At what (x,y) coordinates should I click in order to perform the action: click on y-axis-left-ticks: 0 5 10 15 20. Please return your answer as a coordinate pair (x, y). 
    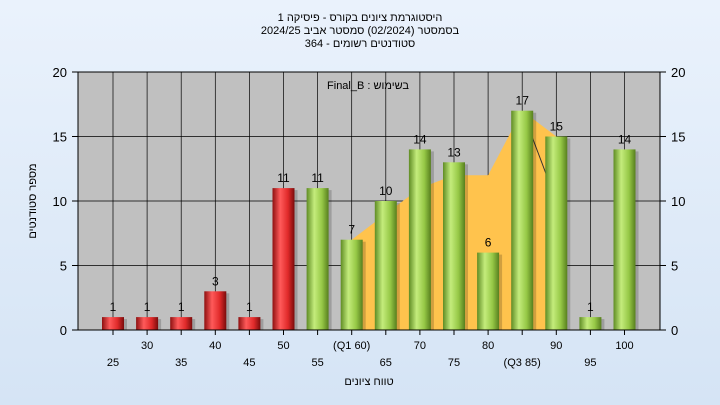
    Looking at the image, I should click on (65, 201).